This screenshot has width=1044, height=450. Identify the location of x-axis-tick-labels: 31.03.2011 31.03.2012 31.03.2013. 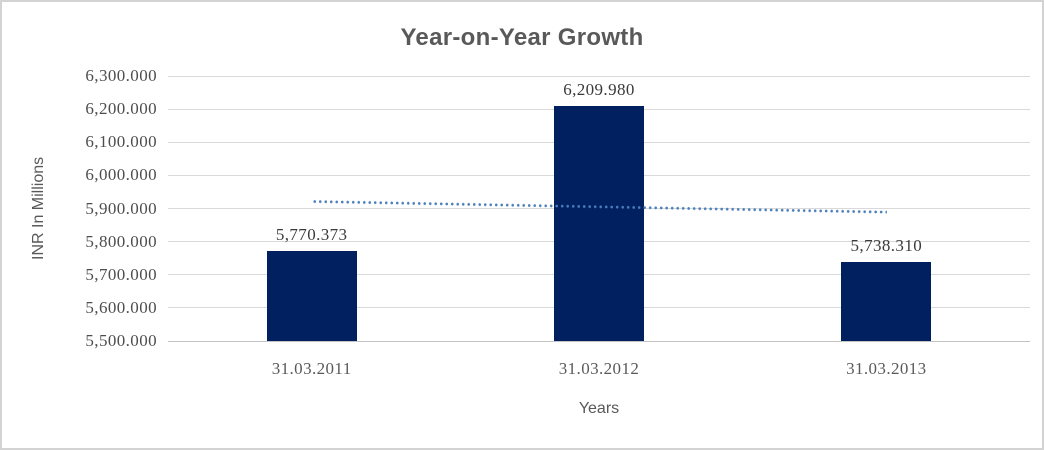
(599, 370).